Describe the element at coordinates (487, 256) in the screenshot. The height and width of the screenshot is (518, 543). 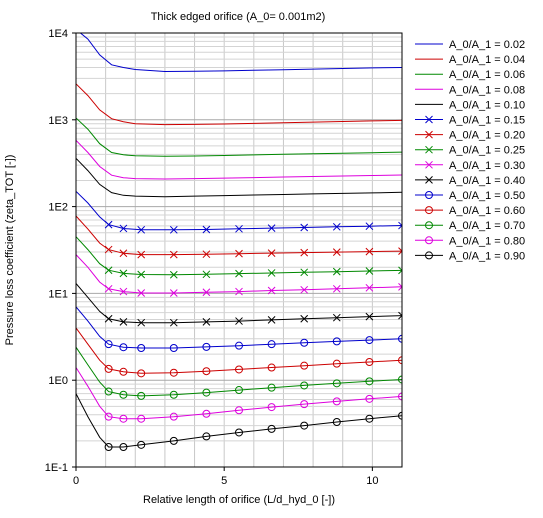
I see `legend-label: A_0/A_1 = 0.90` at that location.